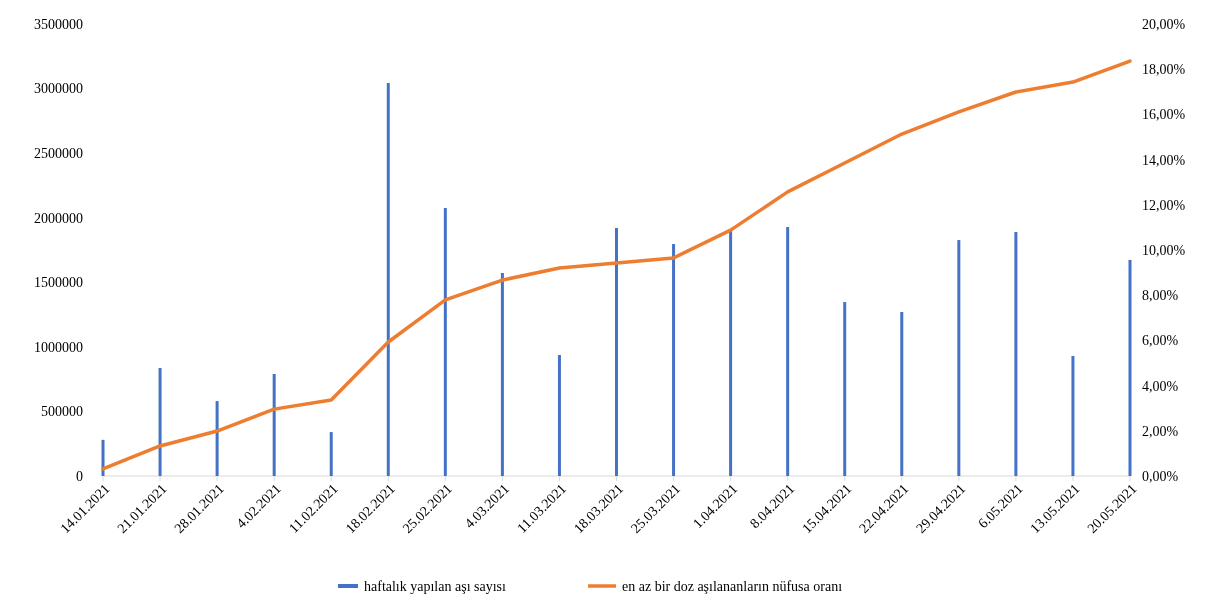 The height and width of the screenshot is (608, 1215). I want to click on y2-tick-label: 18,00%, so click(1164, 70).